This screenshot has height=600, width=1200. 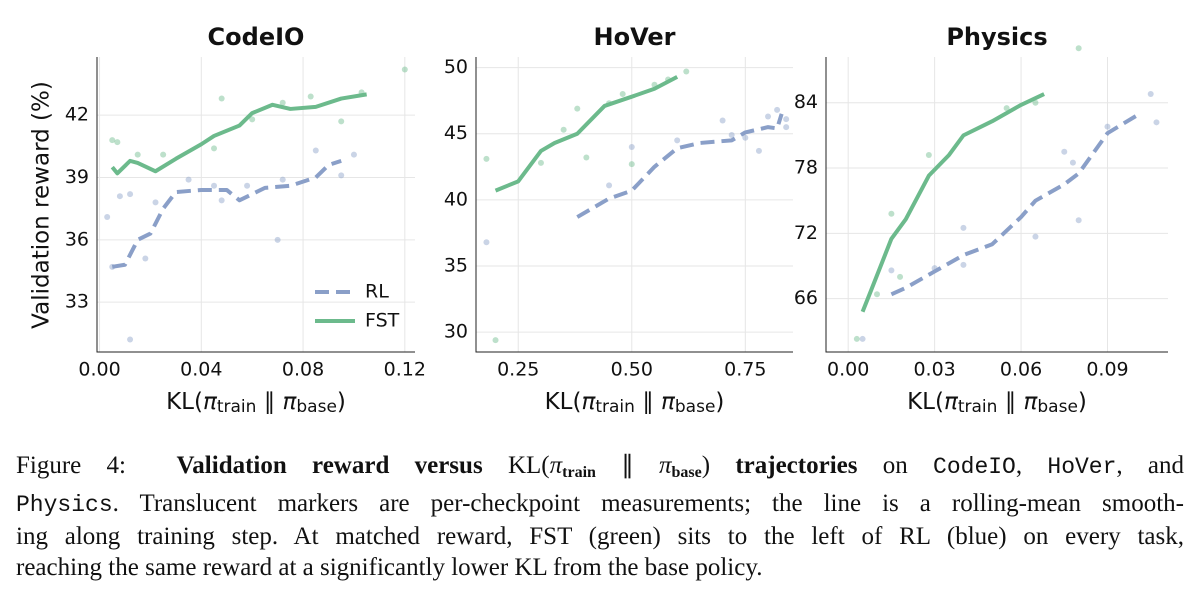 What do you see at coordinates (64, 505) in the screenshot?
I see `caption-text: Physics` at bounding box center [64, 505].